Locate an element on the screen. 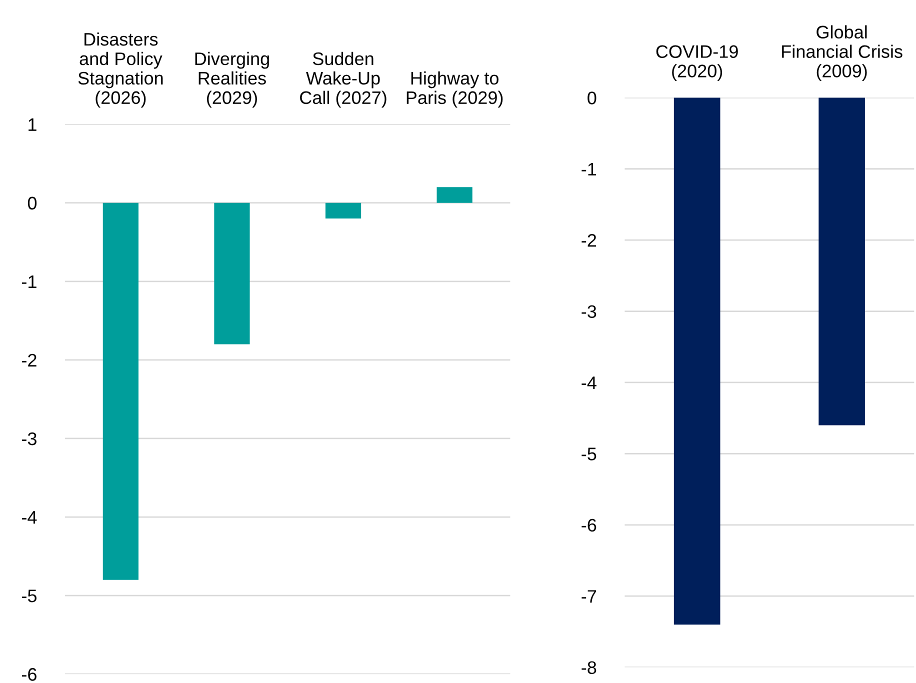 This screenshot has width=916, height=683. y-tick-label: 1 is located at coordinates (32, 124).